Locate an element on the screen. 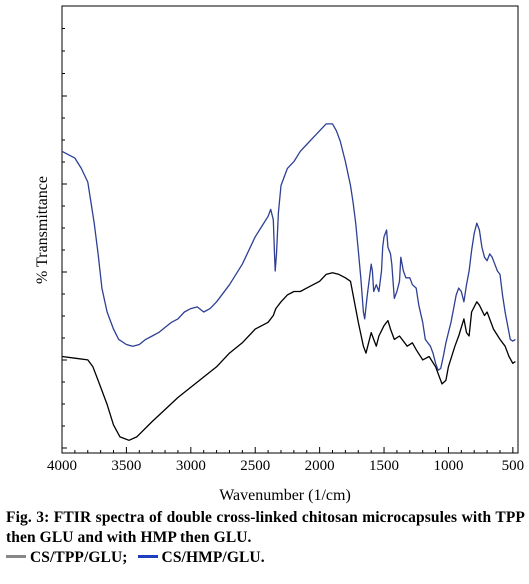  x-axis-label: Wavenumber (1/cm) is located at coordinates (285, 495).